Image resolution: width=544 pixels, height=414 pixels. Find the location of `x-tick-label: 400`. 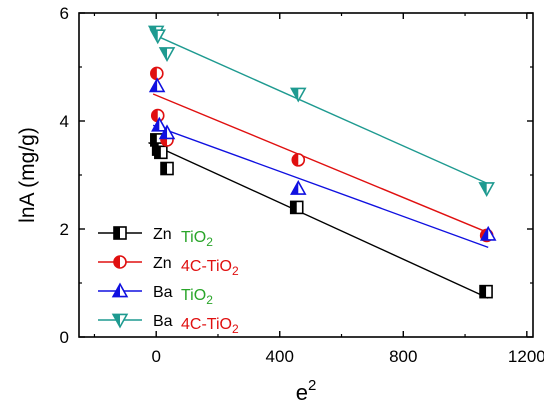

x-tick-label: 400 is located at coordinates (280, 356).